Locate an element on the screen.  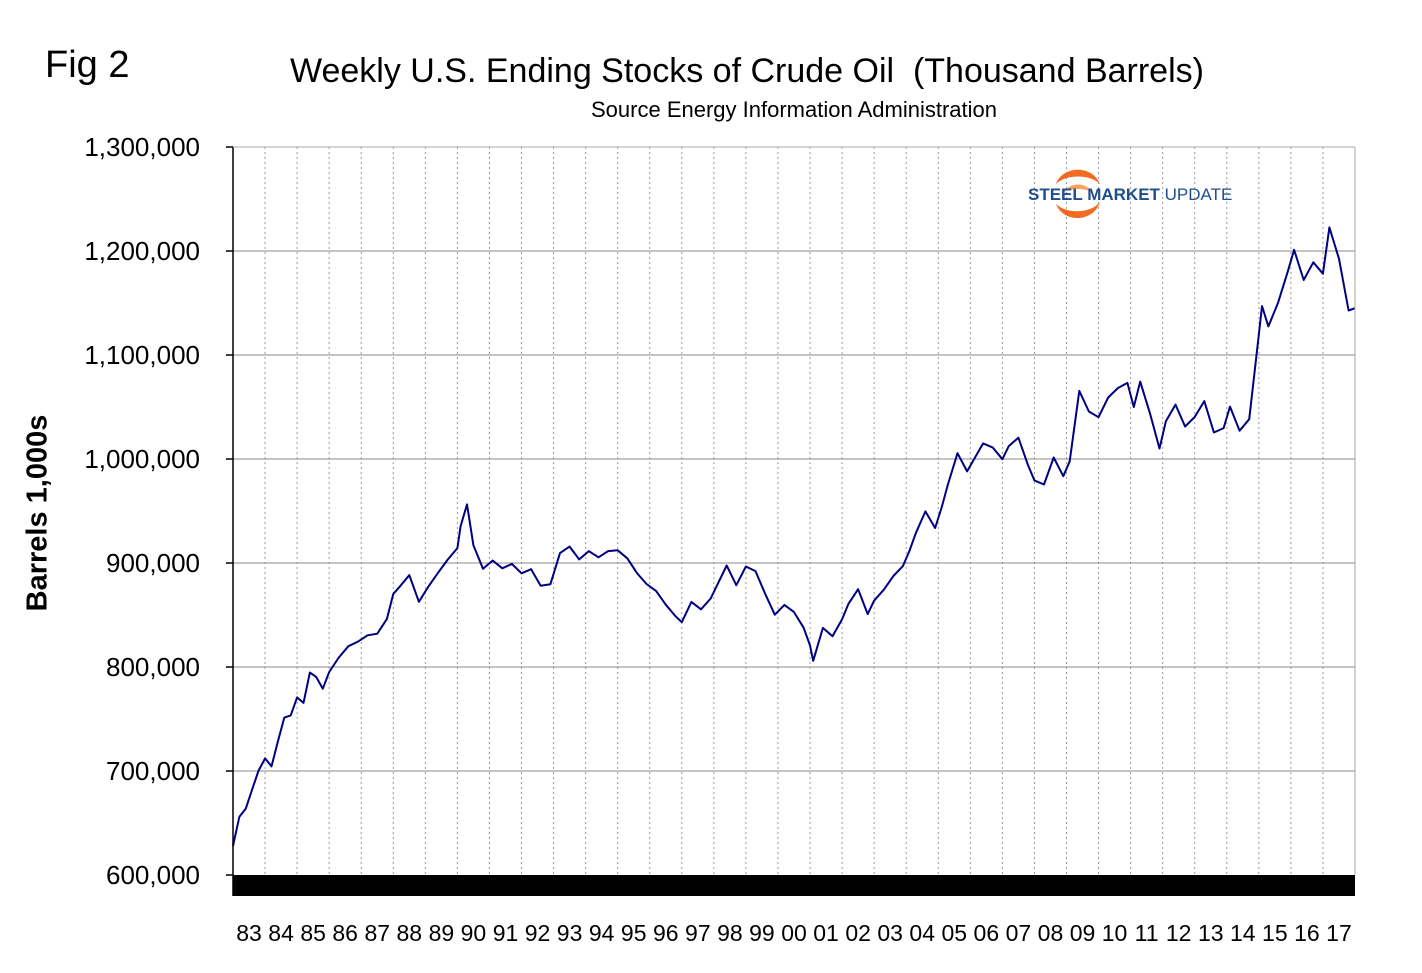
chart-subtitle: Source Energy Information Administration is located at coordinates (794, 109).